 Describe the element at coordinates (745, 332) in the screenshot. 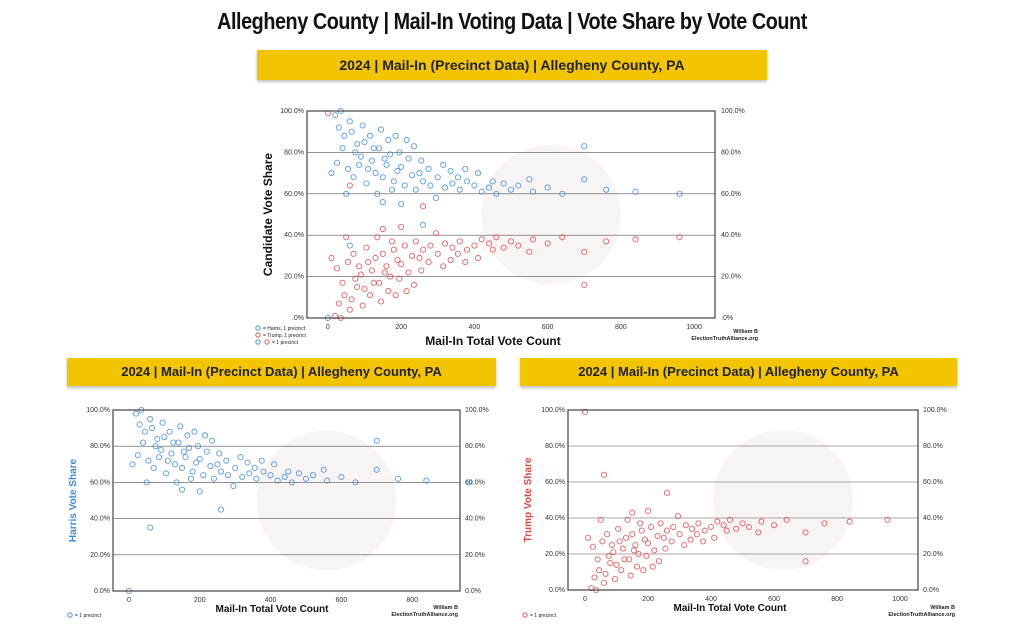

I see `credit-text: William B` at that location.